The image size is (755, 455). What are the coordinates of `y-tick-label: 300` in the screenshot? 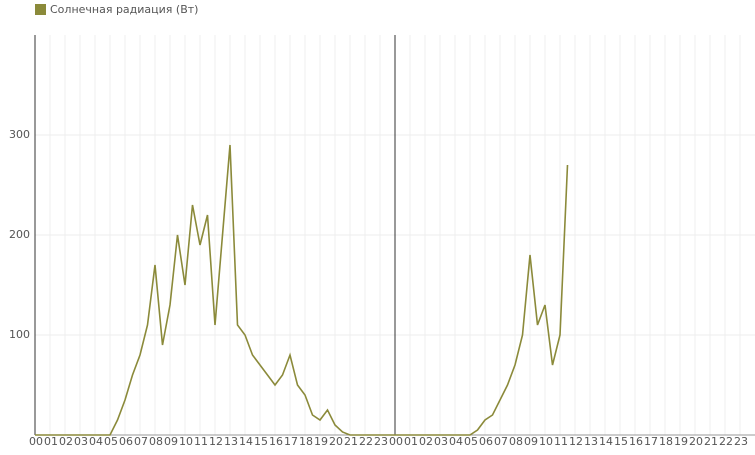 It's located at (19, 134).